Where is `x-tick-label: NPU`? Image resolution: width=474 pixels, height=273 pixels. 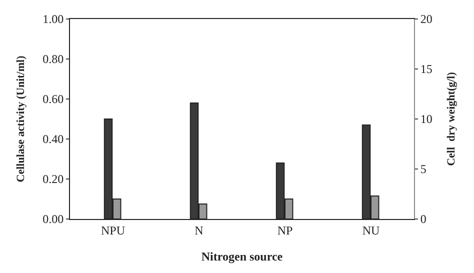 x-tick-label: NPU is located at coordinates (113, 230).